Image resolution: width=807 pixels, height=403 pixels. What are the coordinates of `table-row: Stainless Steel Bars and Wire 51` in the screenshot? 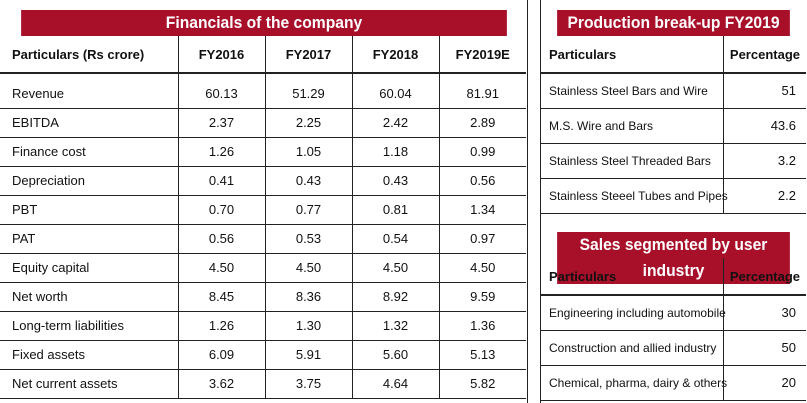 It's located at (673, 91).